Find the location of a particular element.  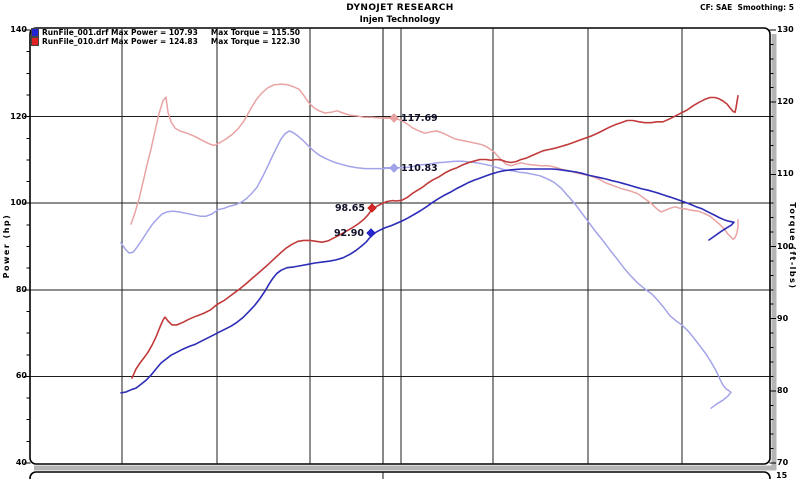

plot-shadow-bottom is located at coordinates (405, 468).